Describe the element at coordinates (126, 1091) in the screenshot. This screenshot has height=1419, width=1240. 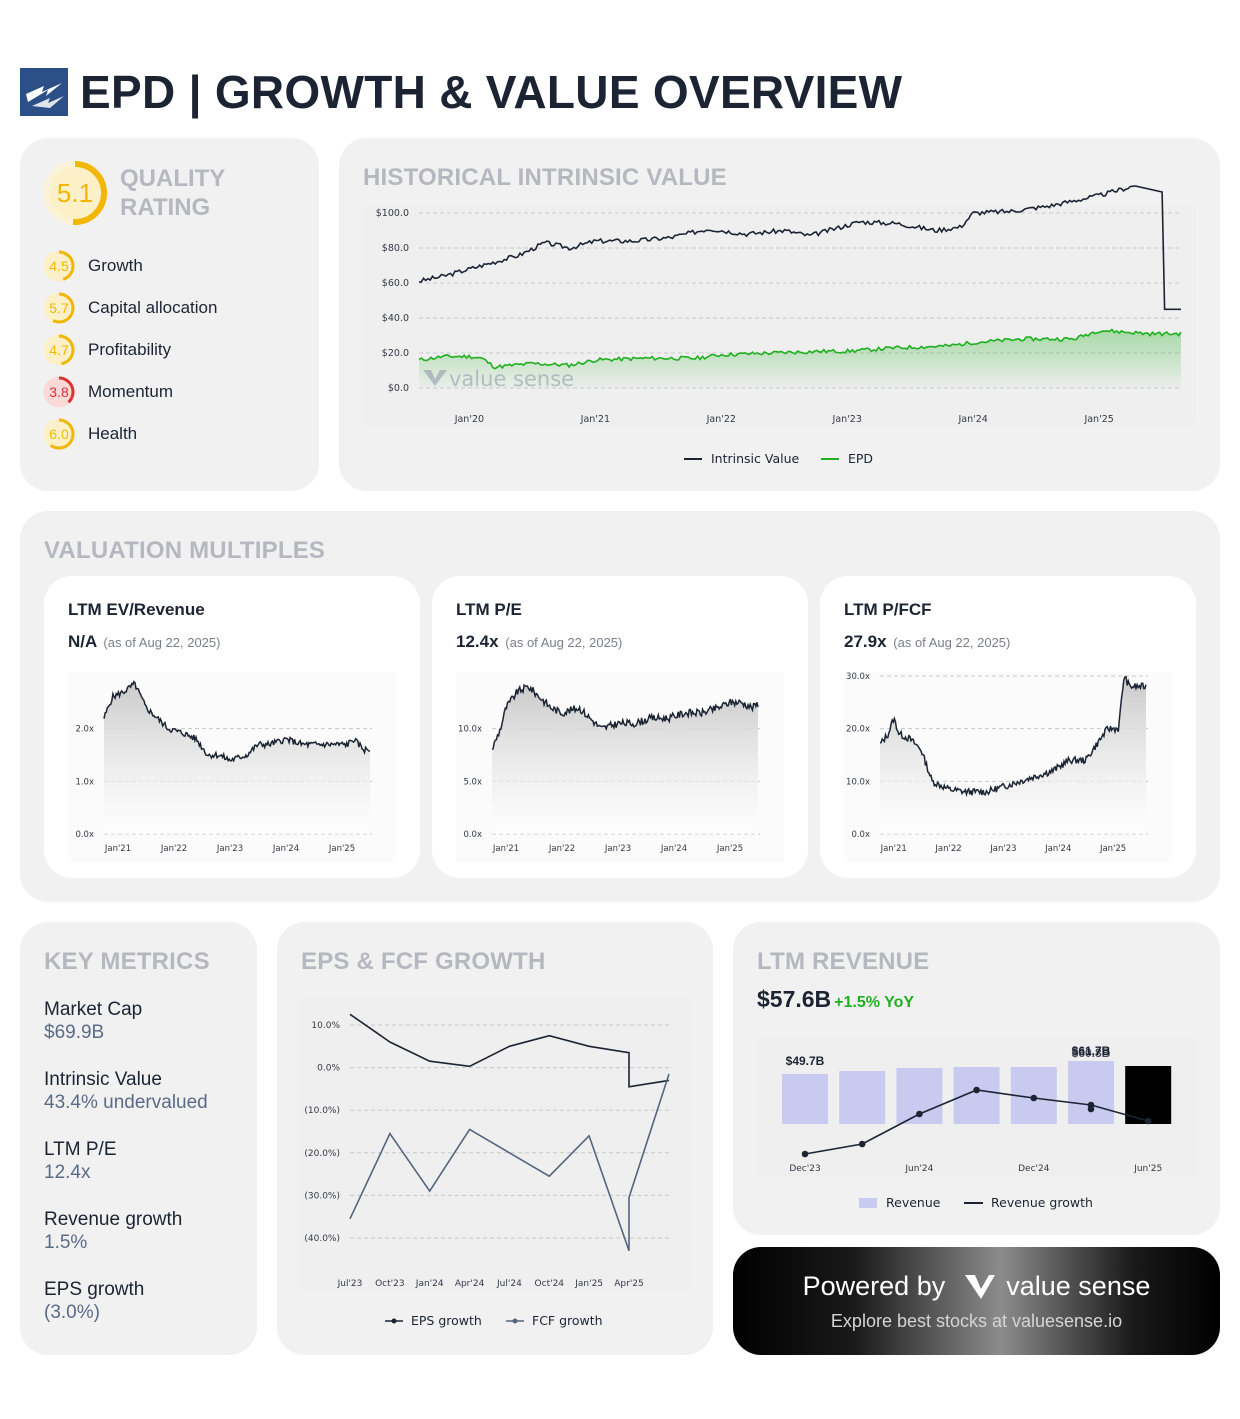
I see `metric-intrinsic-value: Intrinsic Value 43.4% undervalued` at that location.